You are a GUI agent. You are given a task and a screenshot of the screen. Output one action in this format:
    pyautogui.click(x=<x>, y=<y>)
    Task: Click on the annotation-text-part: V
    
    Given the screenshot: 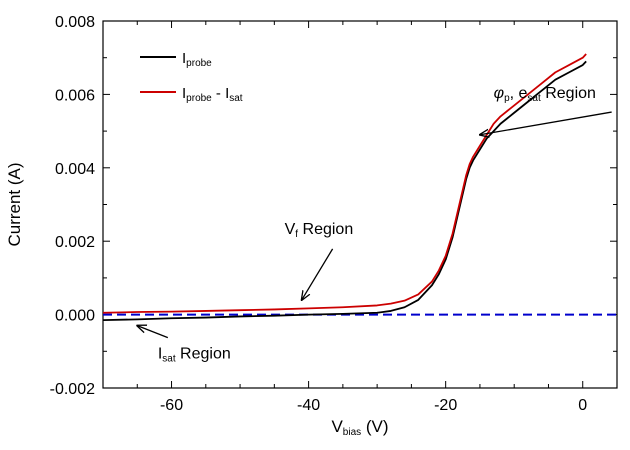 What is the action you would take?
    pyautogui.click(x=290, y=229)
    